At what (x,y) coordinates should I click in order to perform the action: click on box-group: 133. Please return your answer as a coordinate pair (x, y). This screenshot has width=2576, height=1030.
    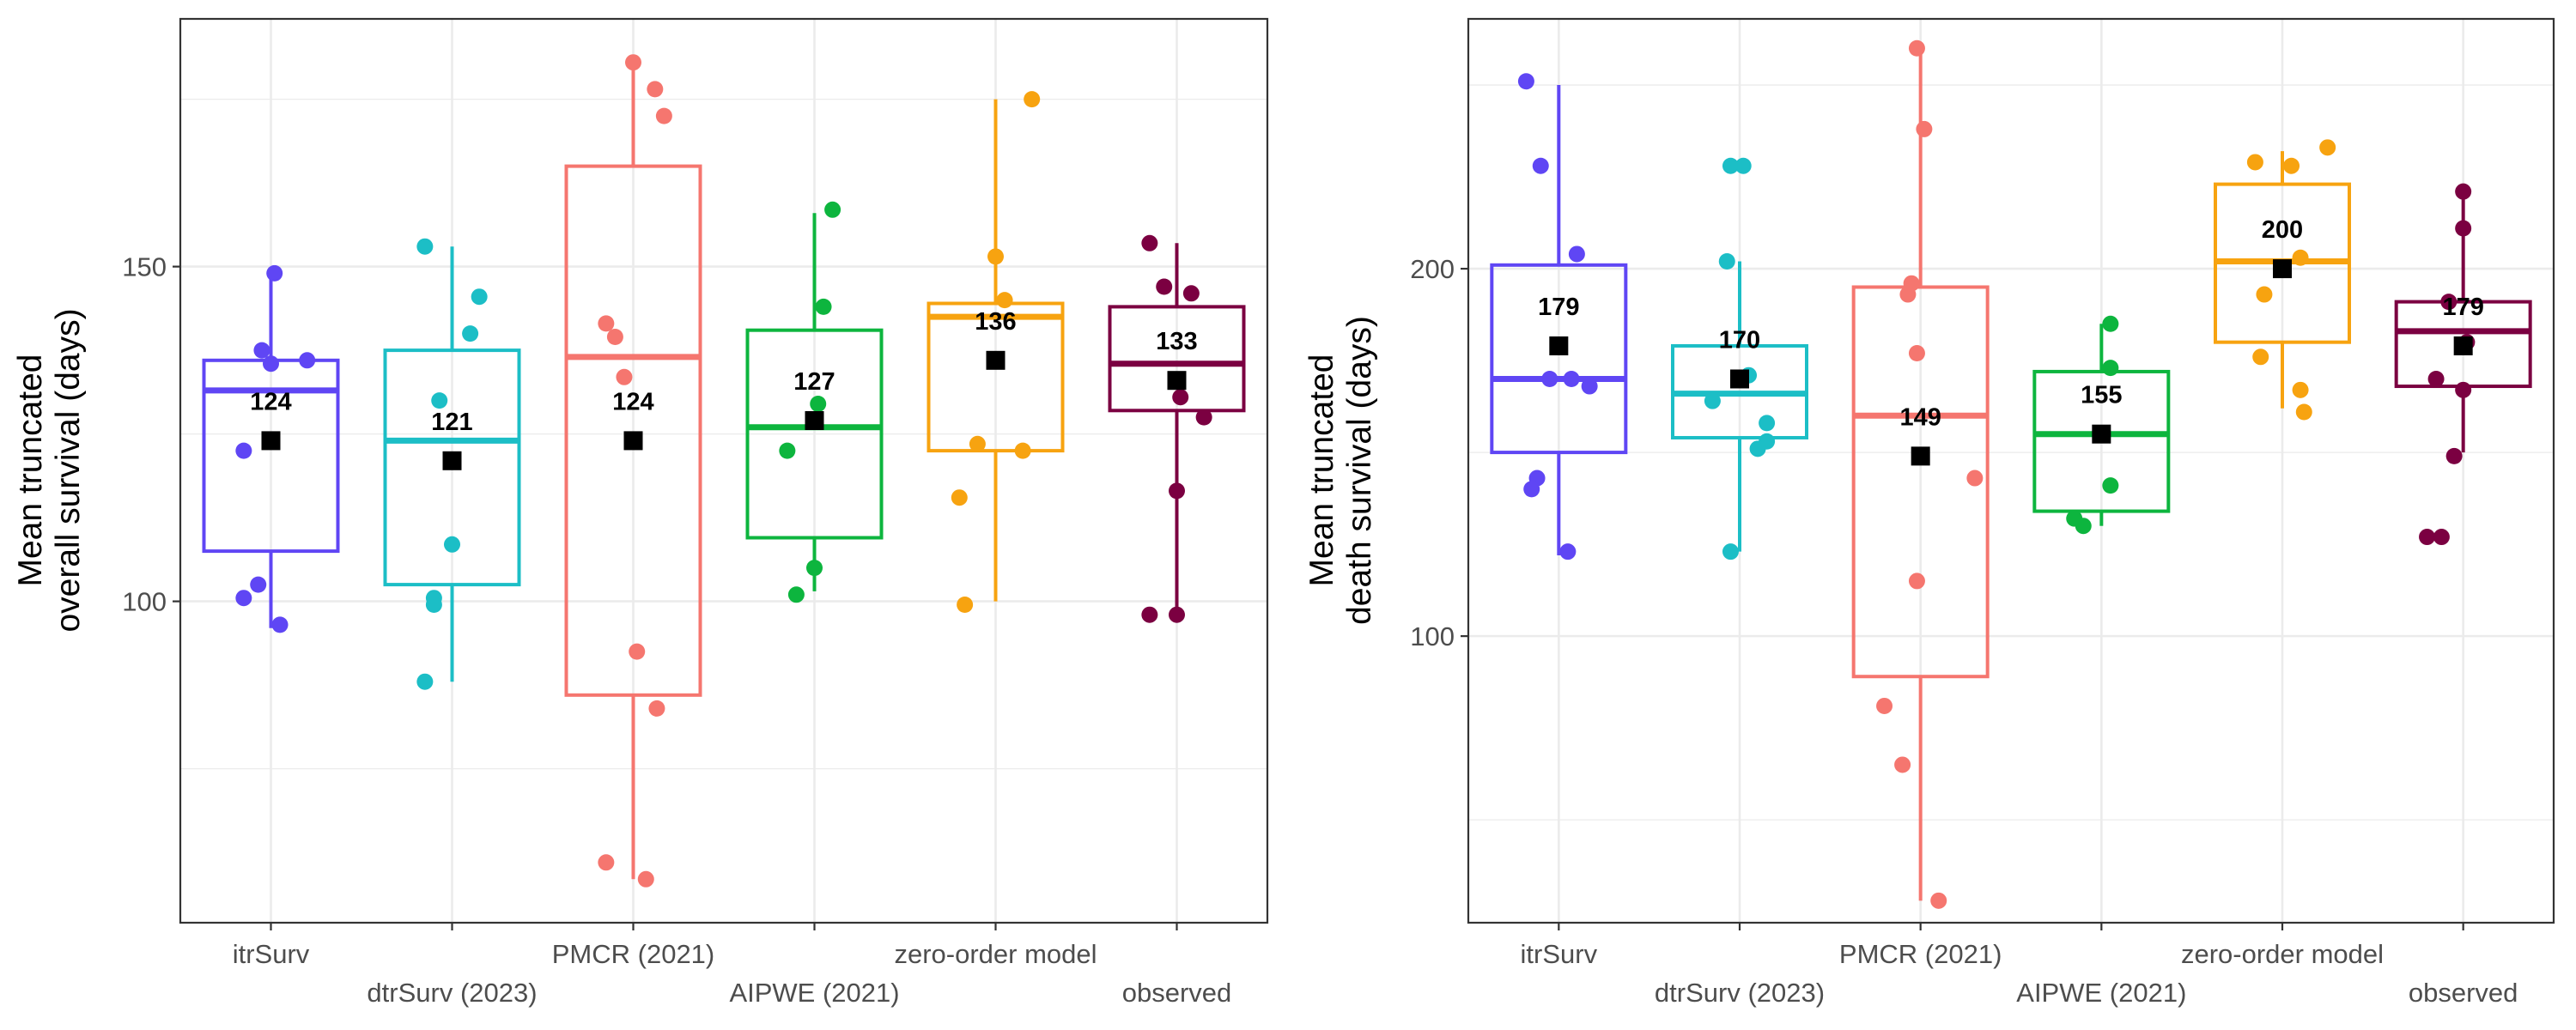
    Looking at the image, I should click on (1177, 428).